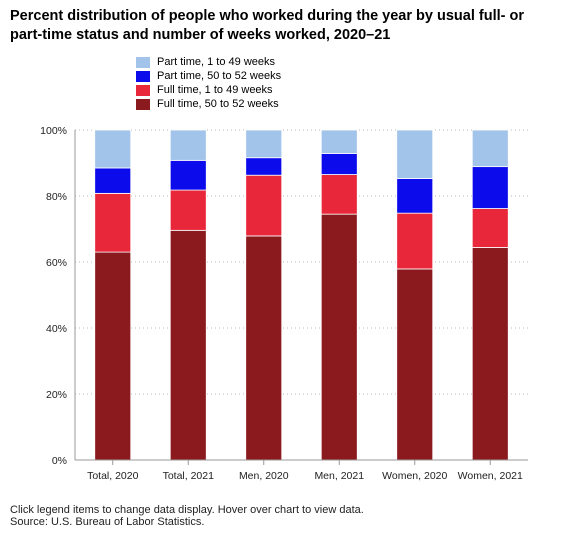 The image size is (580, 550). I want to click on legend-item-0: Part time, 1 to 49 weeks, so click(208, 62).